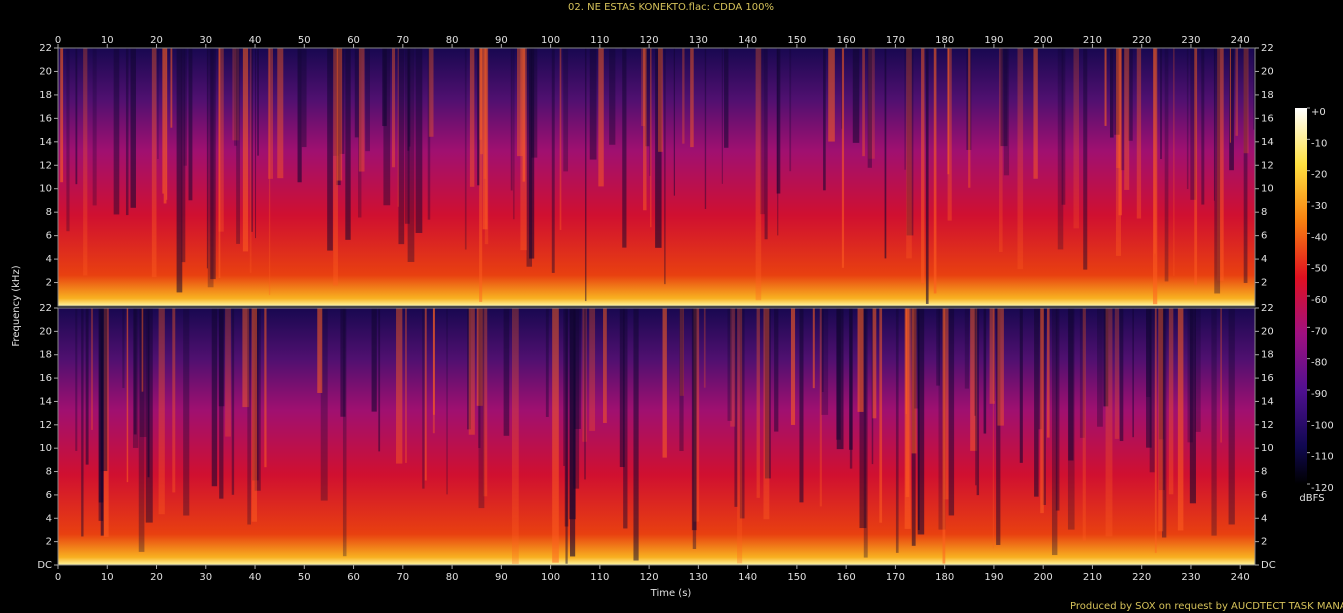 The image size is (1343, 613). Describe the element at coordinates (1319, 175) in the screenshot. I see `colorbar-tick-label: -20` at that location.